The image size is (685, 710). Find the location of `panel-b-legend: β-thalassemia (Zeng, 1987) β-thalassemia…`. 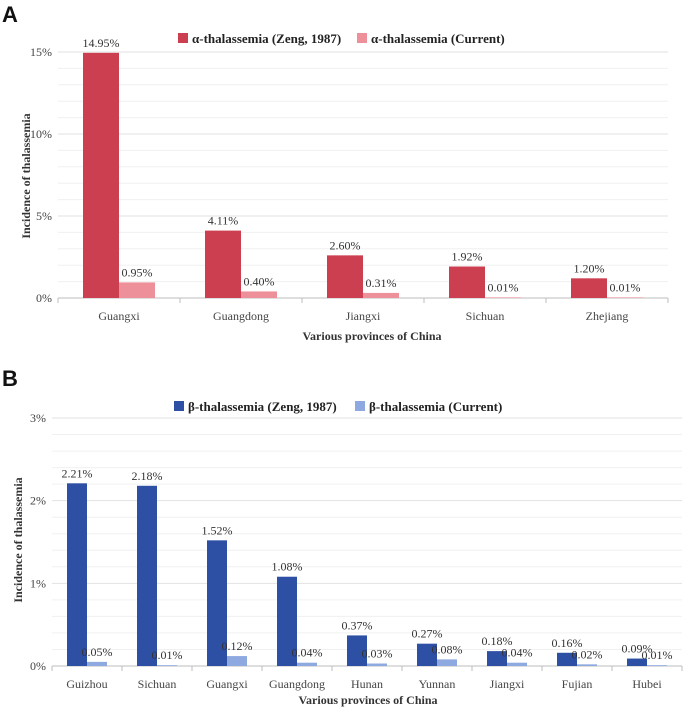

panel-b-legend: β-thalassemia (Zeng, 1987) β-thalassemia… is located at coordinates (338, 406).